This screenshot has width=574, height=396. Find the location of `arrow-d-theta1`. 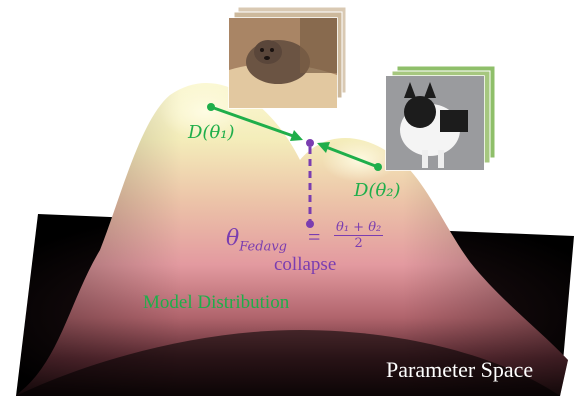

arrow-d-theta1 is located at coordinates (255, 122).